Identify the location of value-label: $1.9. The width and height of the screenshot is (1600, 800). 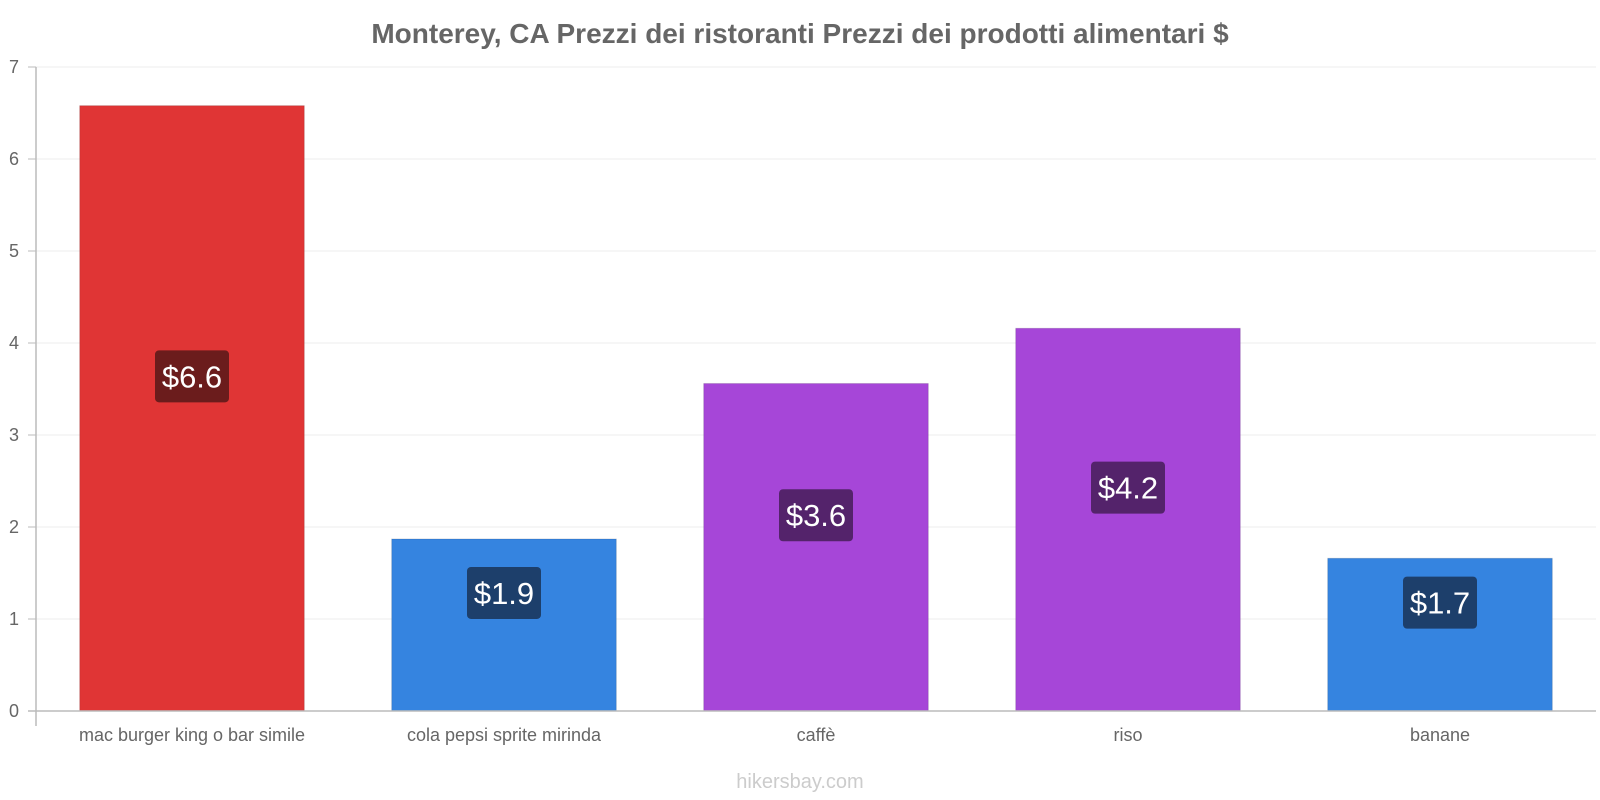
(504, 593).